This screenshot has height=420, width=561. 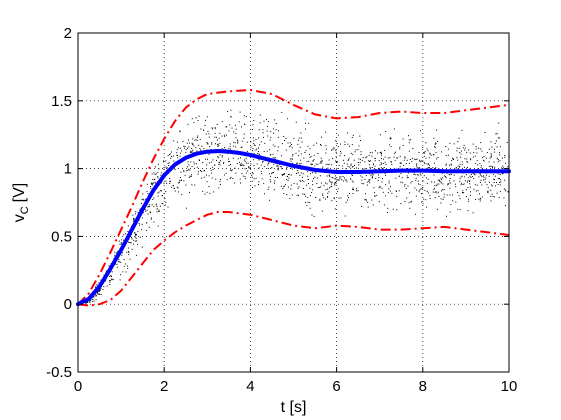 What do you see at coordinates (68, 304) in the screenshot?
I see `y-tick-label: 0` at bounding box center [68, 304].